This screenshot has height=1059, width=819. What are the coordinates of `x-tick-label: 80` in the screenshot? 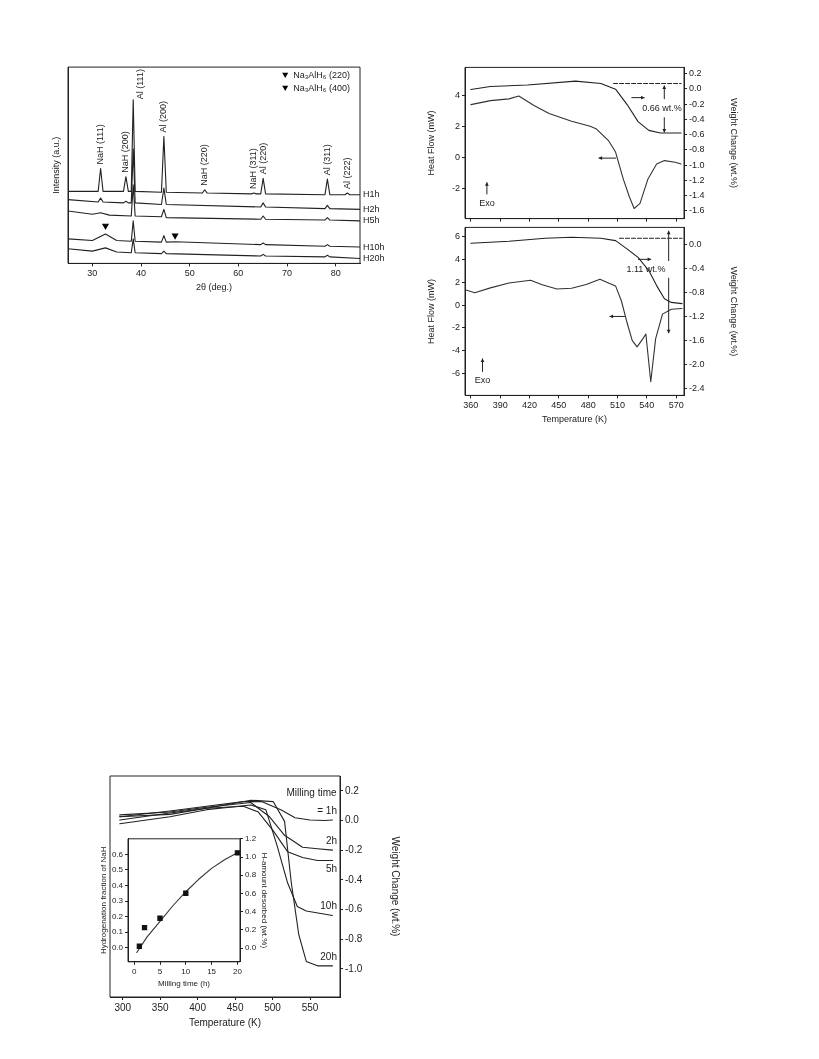 It's located at (335, 273).